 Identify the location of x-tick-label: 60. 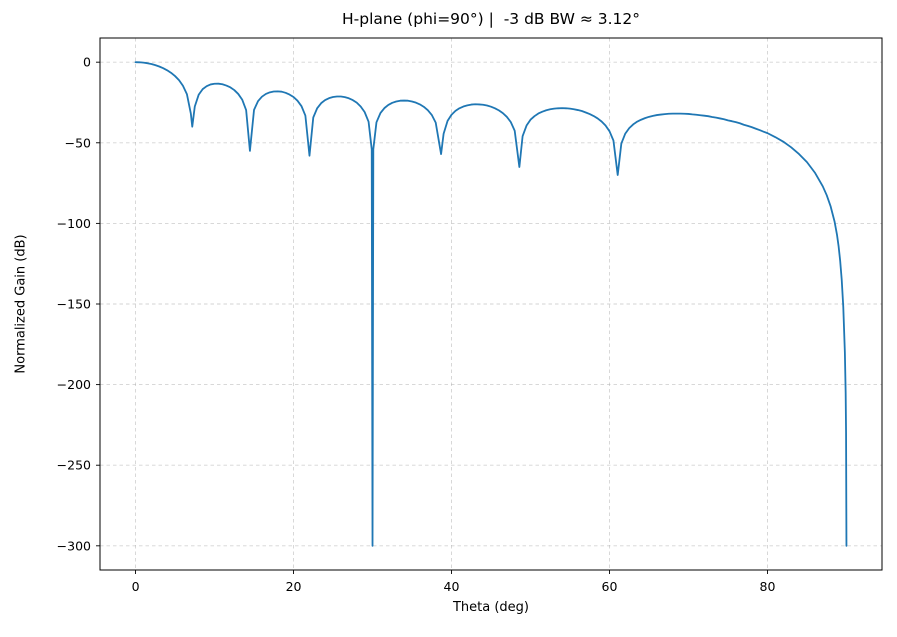
(610, 586).